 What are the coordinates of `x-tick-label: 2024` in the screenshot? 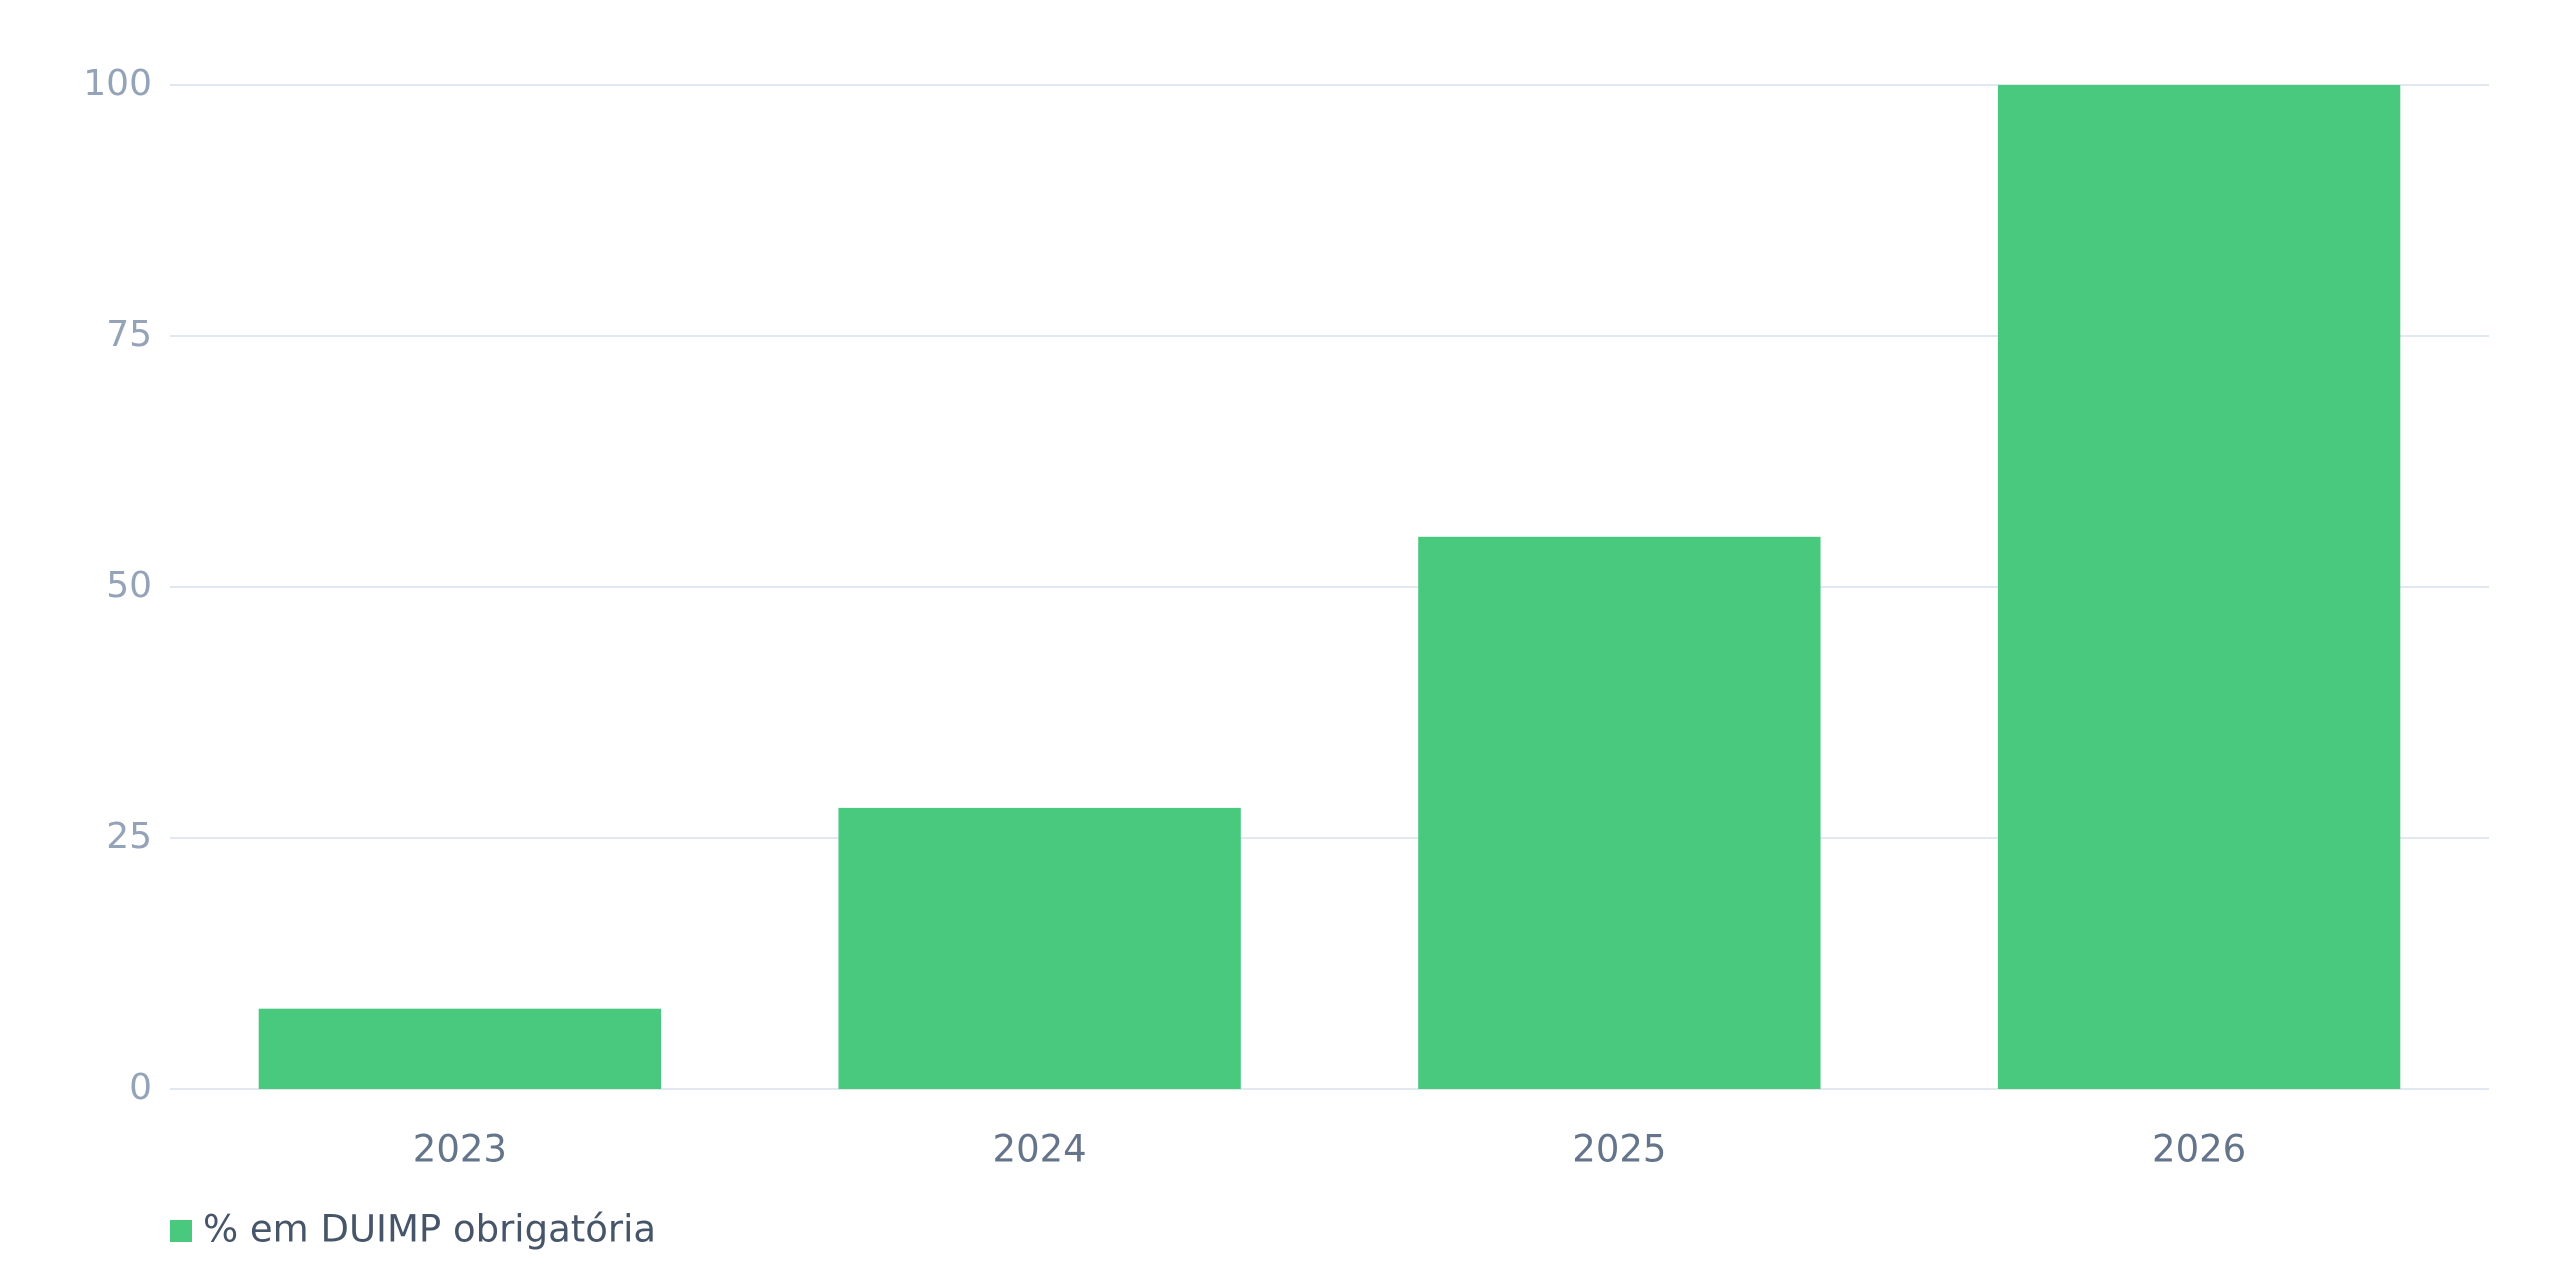 It's located at (1040, 1149).